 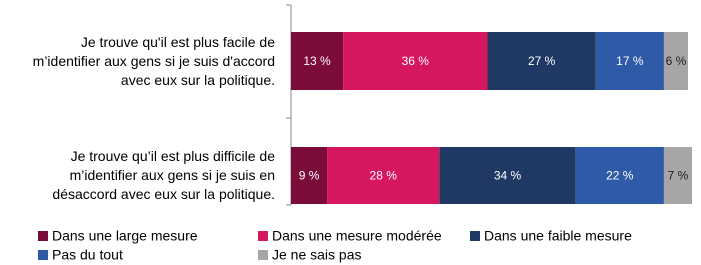 I want to click on data-label: 34 %, so click(x=508, y=176).